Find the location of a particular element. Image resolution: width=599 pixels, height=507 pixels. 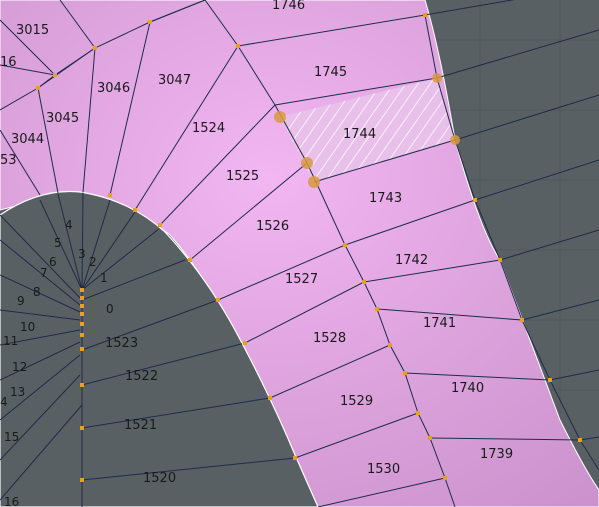

face-label: 3045 is located at coordinates (62, 118).